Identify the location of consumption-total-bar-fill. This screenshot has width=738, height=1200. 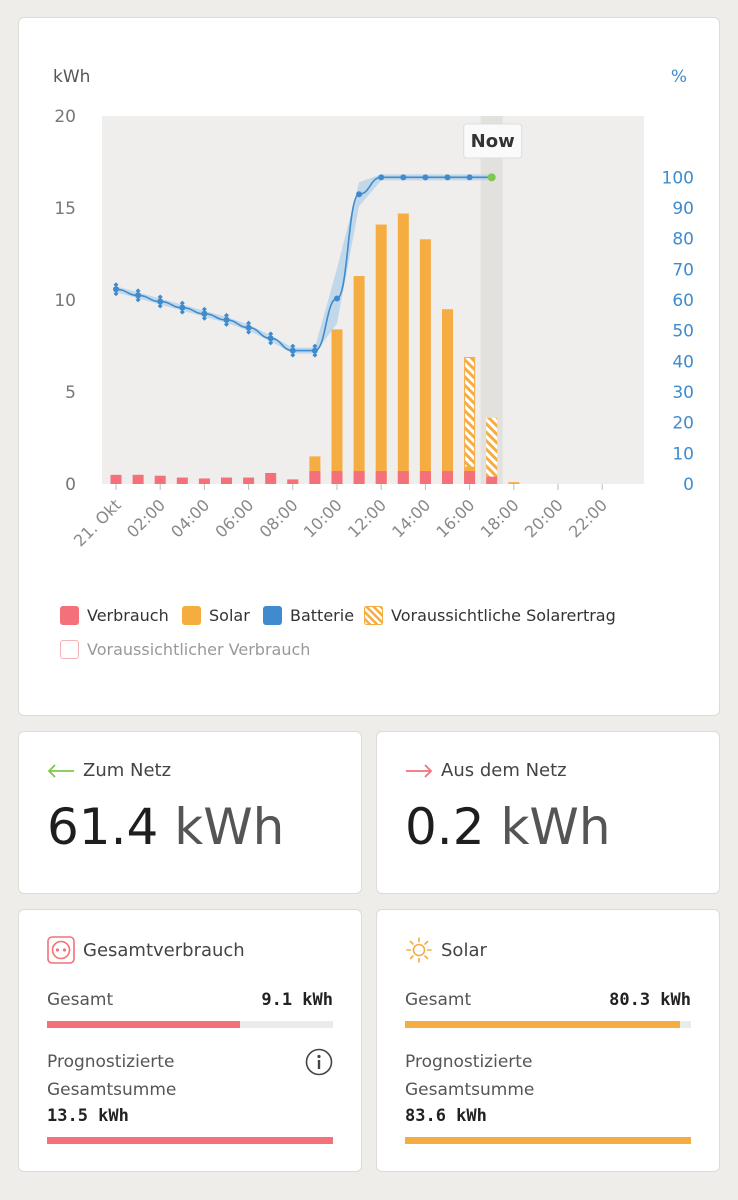
(144, 1024).